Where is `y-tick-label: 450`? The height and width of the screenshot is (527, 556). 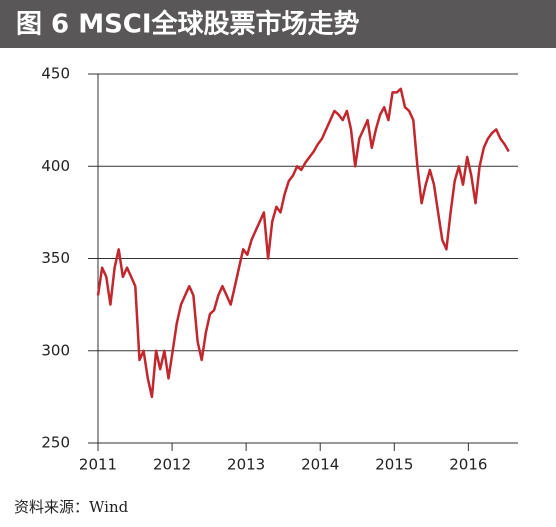
y-tick-label: 450 is located at coordinates (55, 74).